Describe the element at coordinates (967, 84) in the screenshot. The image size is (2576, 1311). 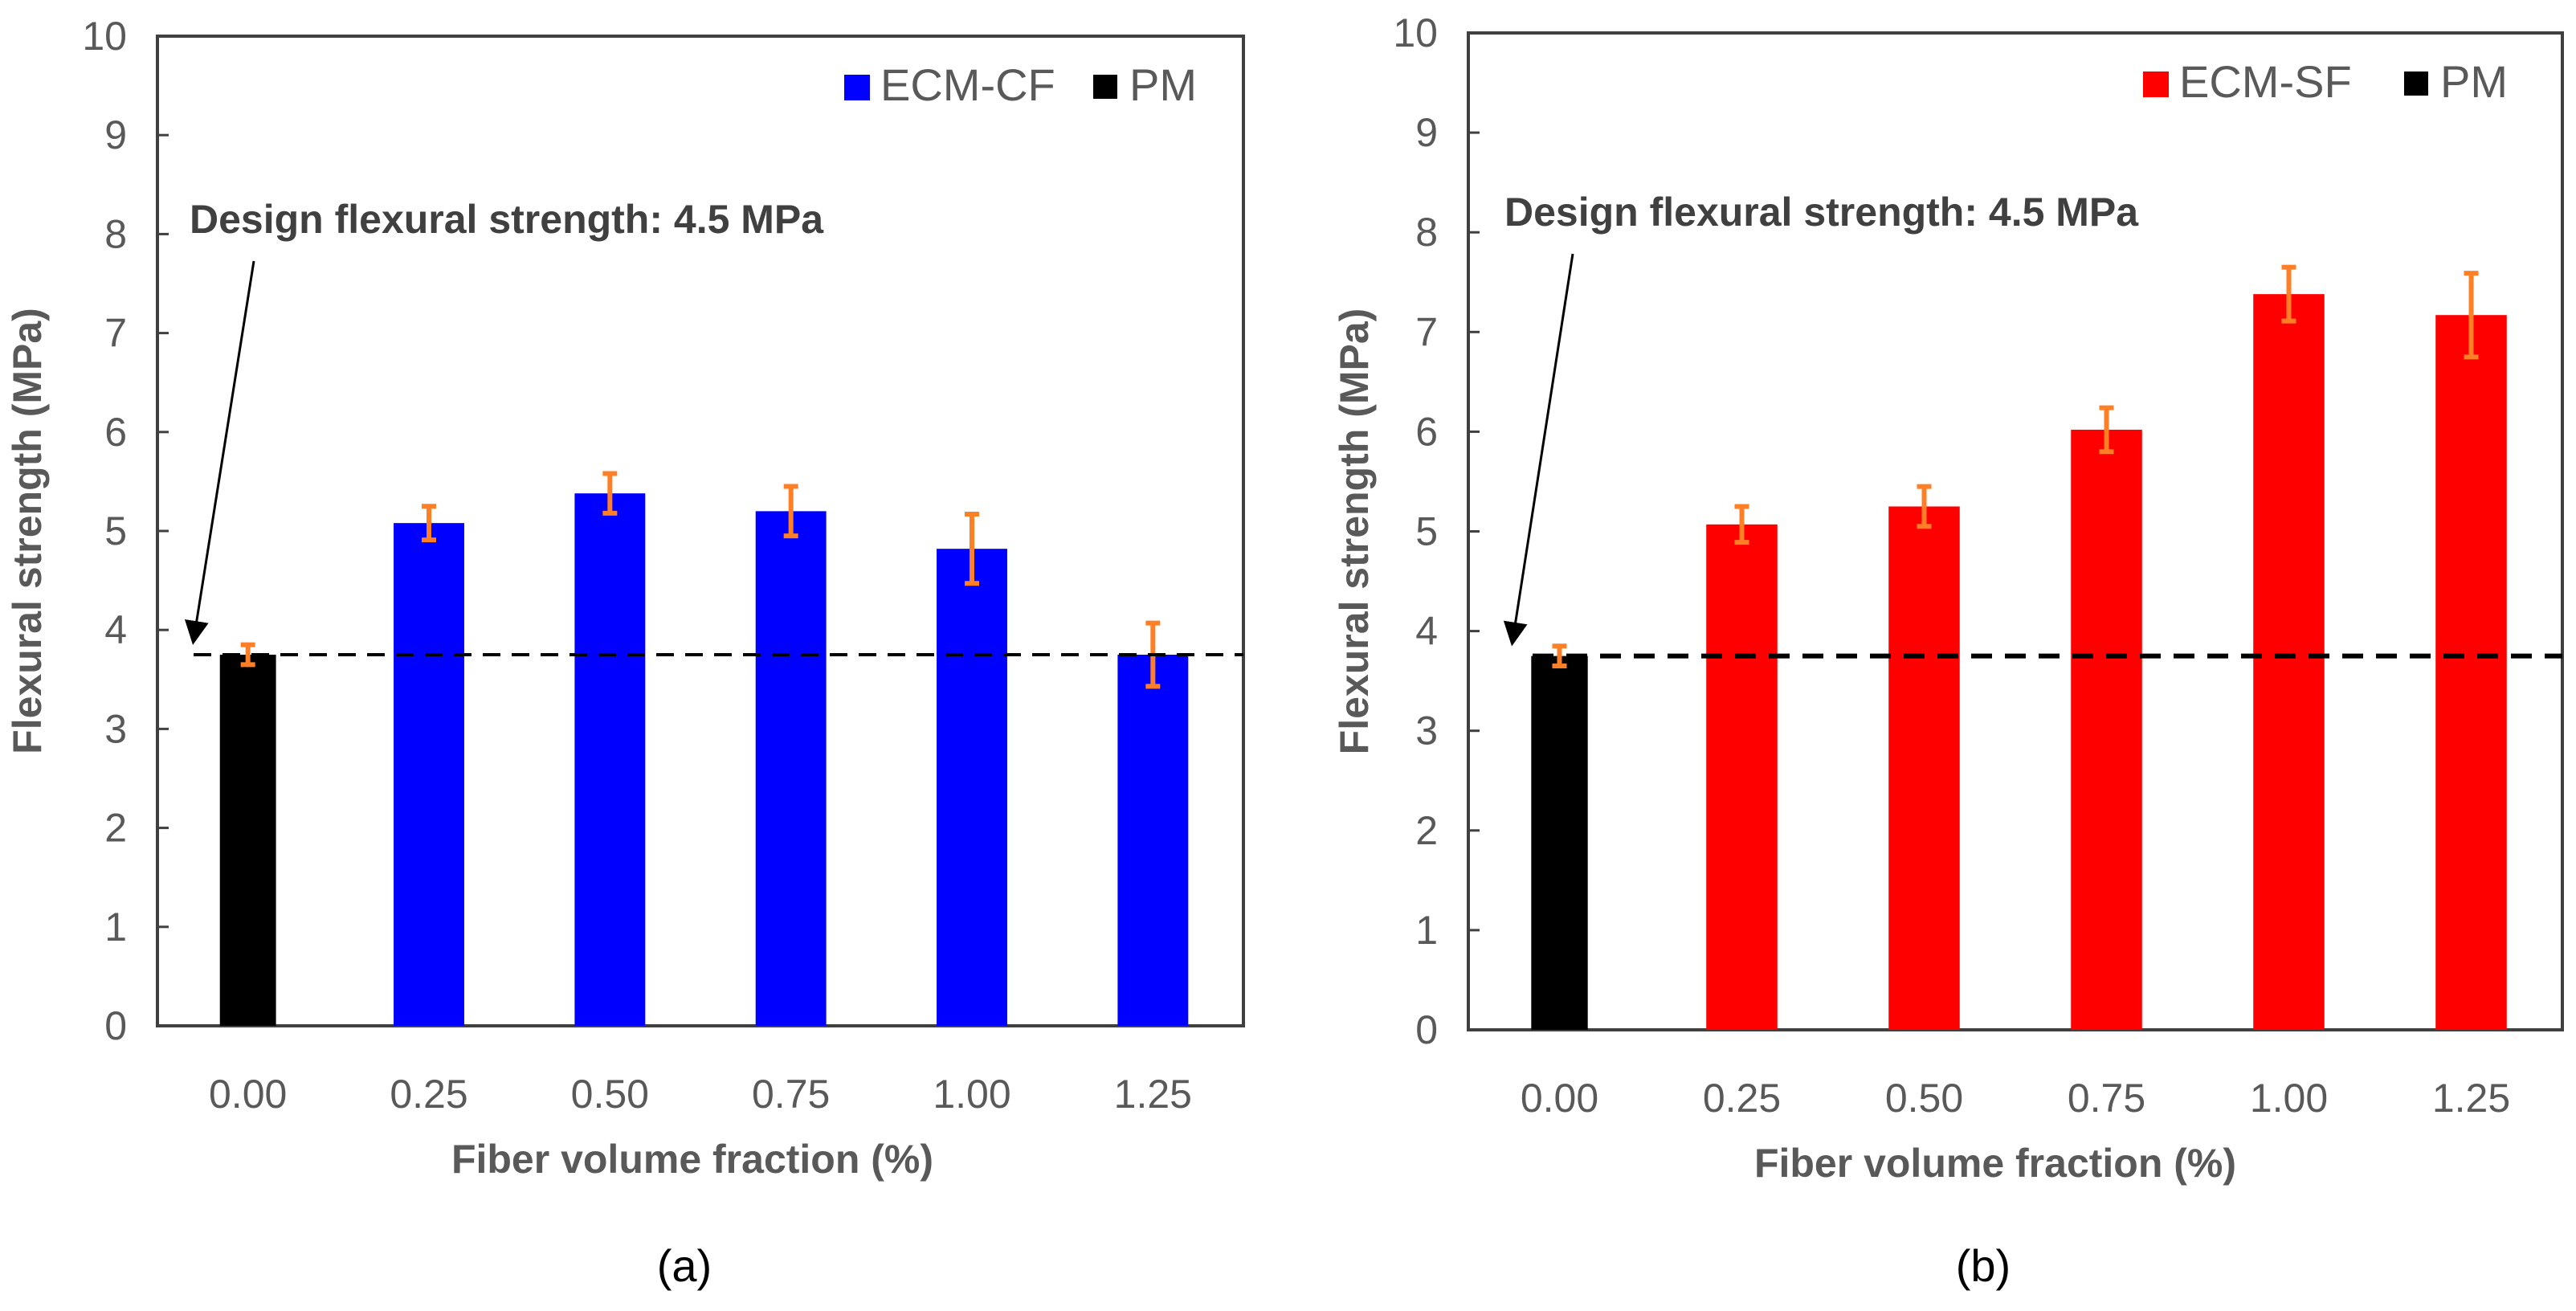
I see `legend-label: ECM-CF` at that location.